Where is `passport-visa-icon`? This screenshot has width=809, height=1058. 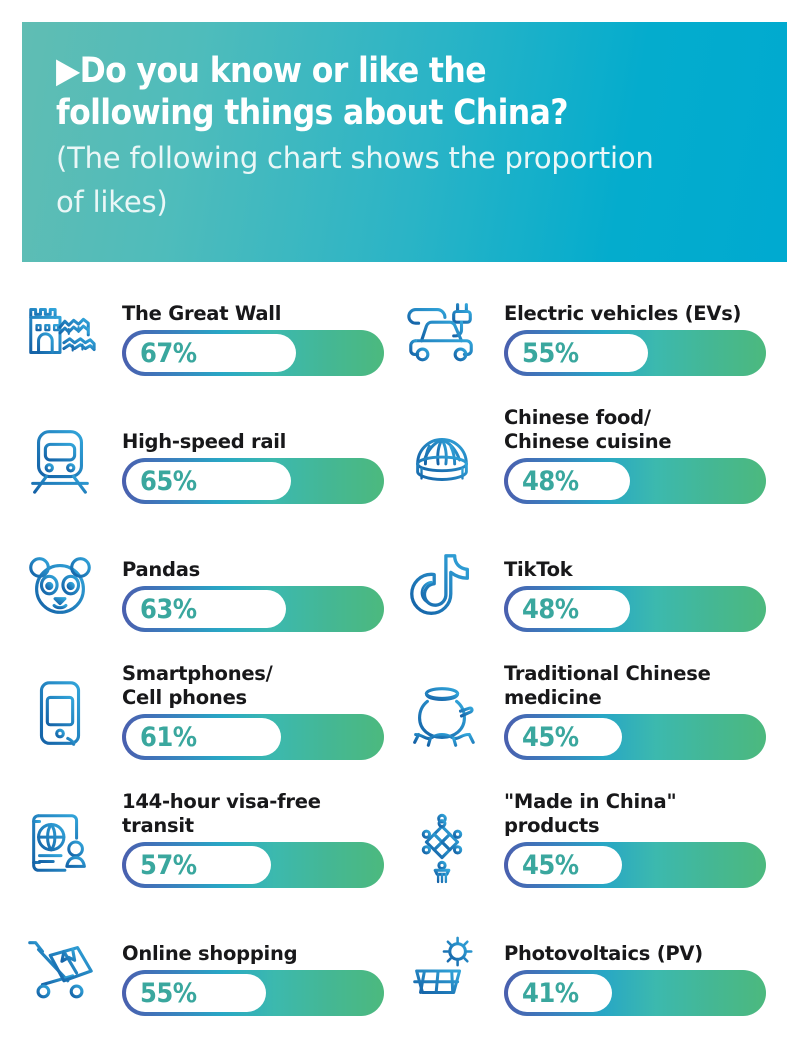 passport-visa-icon is located at coordinates (61, 843).